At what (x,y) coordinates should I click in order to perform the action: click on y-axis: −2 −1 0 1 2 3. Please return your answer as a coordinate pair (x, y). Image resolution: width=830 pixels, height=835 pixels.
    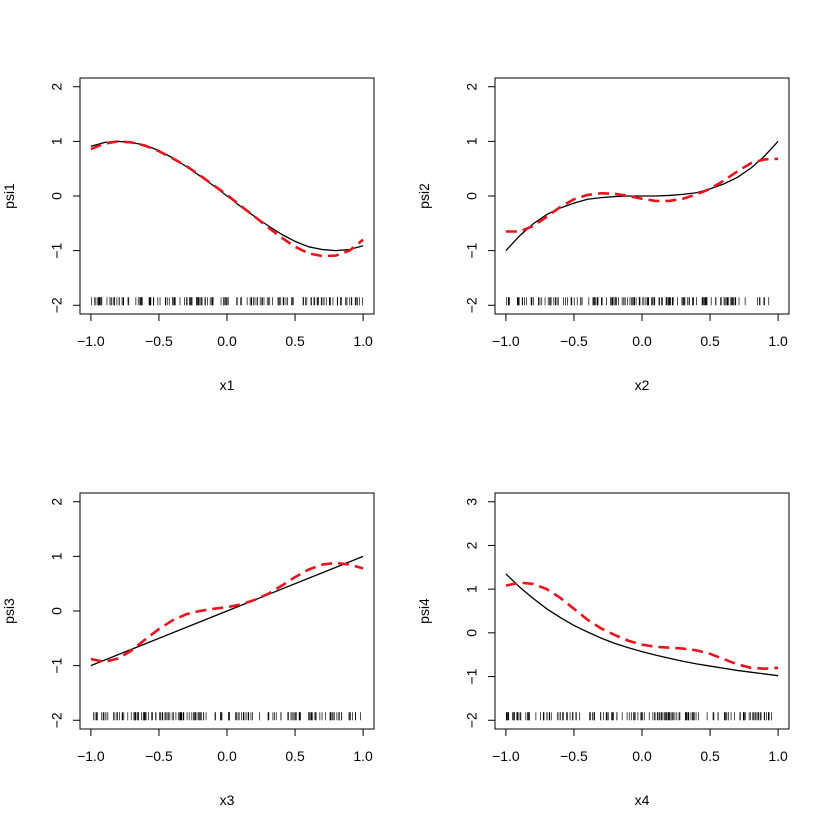
    Looking at the image, I should click on (480, 613).